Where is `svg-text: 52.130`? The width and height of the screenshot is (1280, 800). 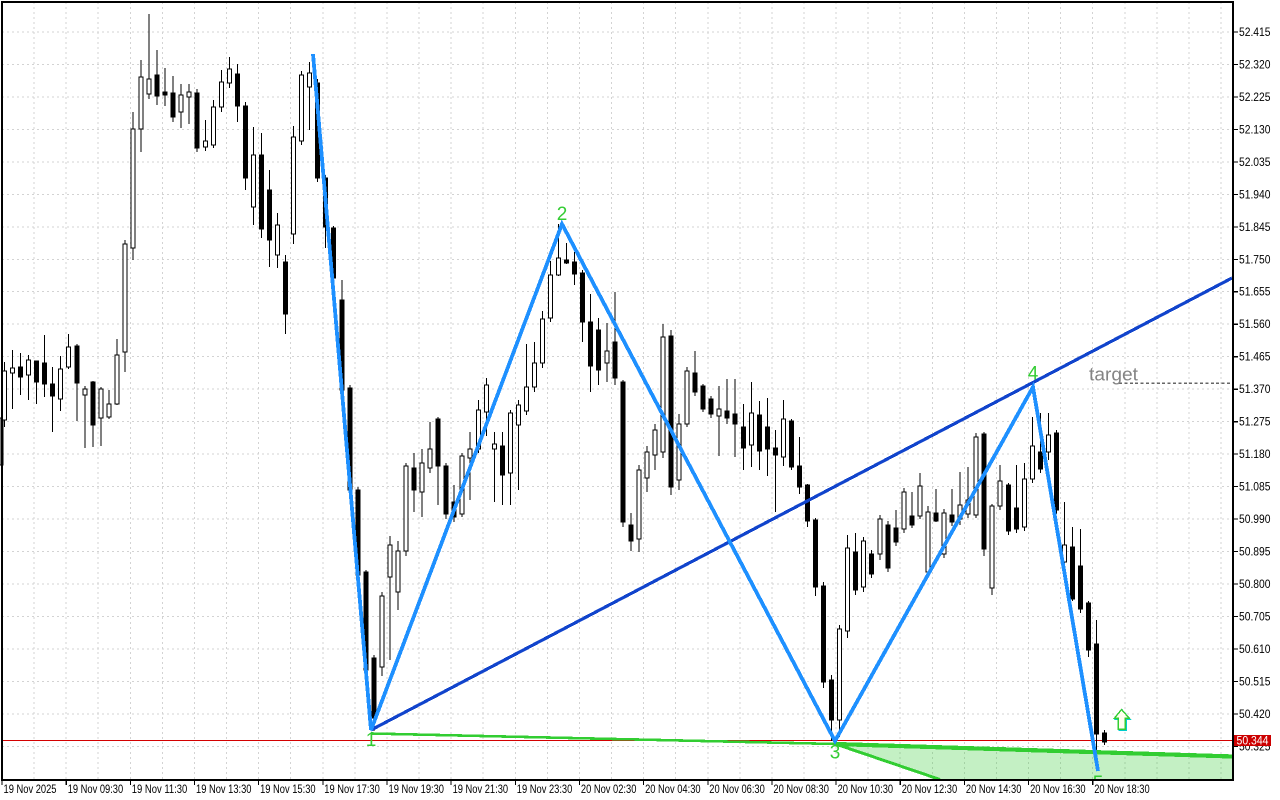 svg-text: 52.130 is located at coordinates (1255, 130).